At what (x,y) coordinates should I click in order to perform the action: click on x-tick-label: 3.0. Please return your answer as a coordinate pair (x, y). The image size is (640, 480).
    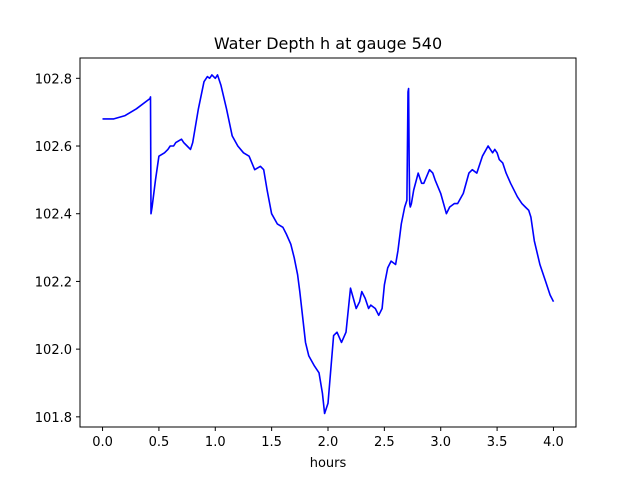
    Looking at the image, I should click on (440, 442).